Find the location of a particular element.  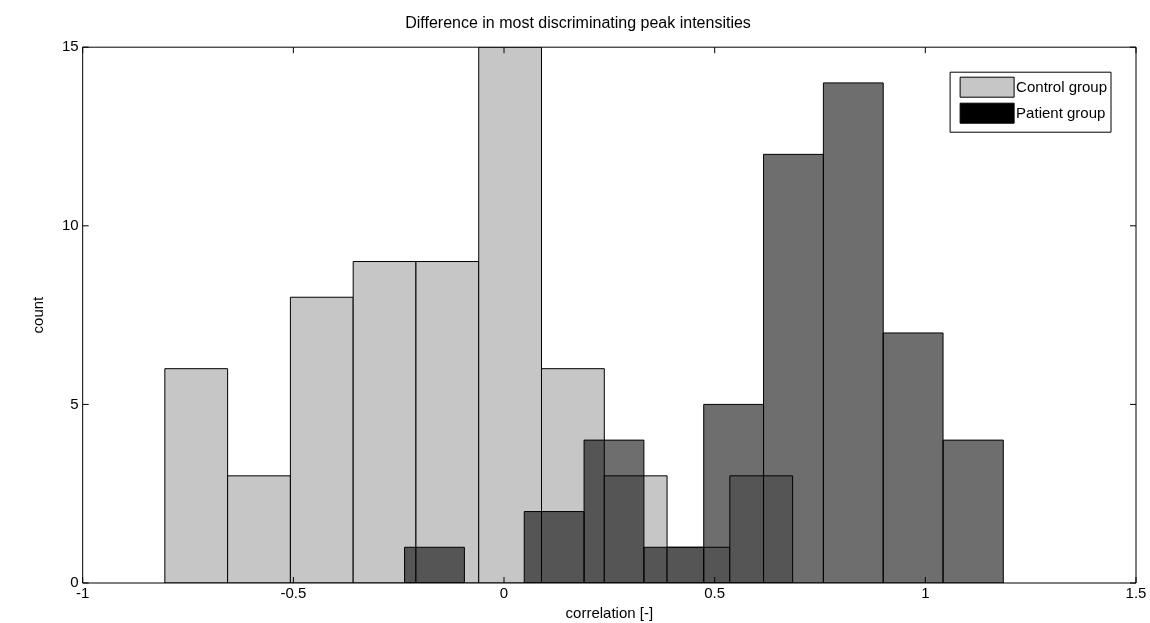

y-axis-title: count is located at coordinates (38, 314).